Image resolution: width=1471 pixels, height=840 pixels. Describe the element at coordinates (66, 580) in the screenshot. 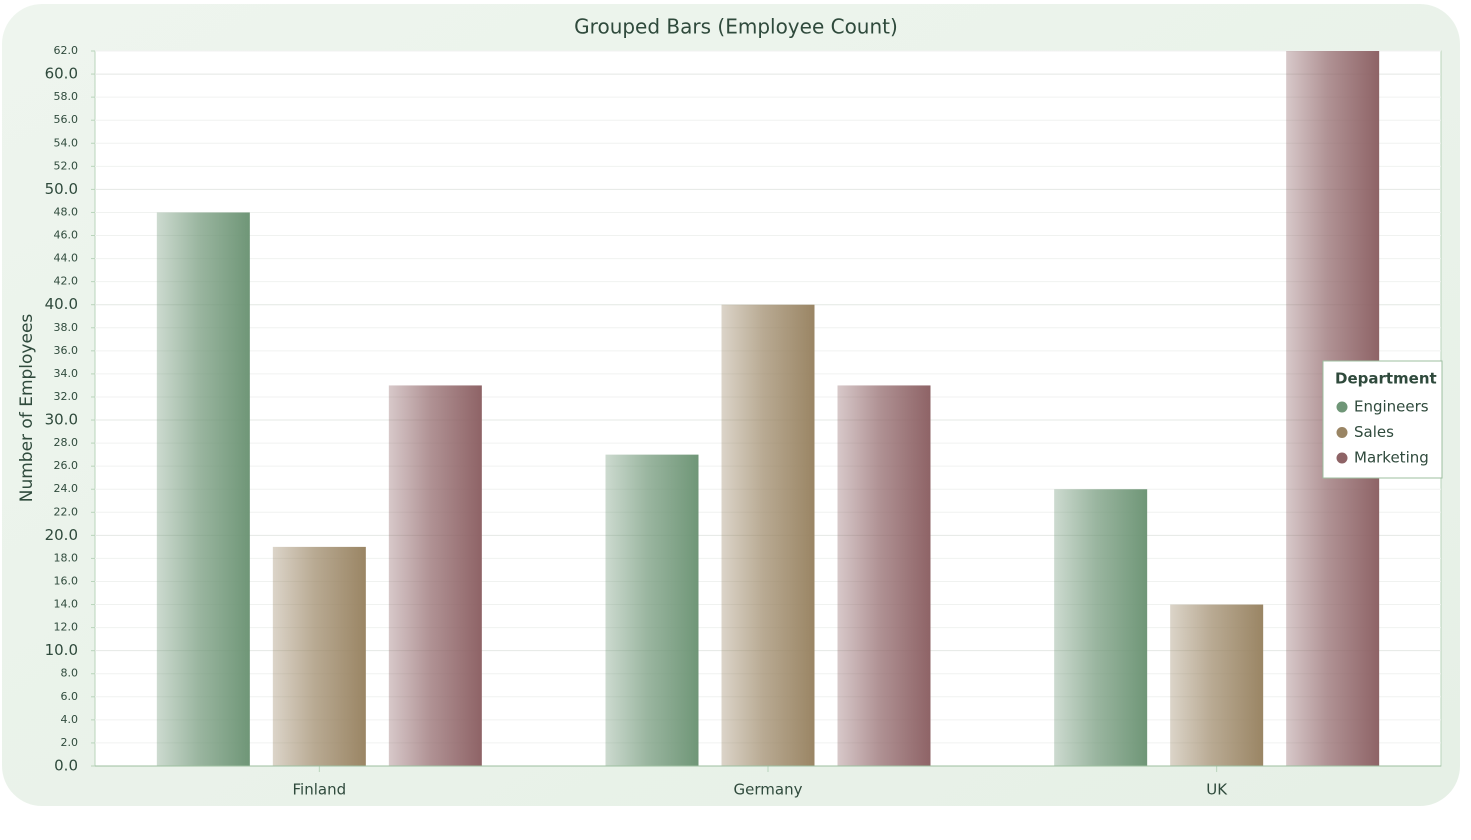

I see `y-tick-label: 16.0` at that location.